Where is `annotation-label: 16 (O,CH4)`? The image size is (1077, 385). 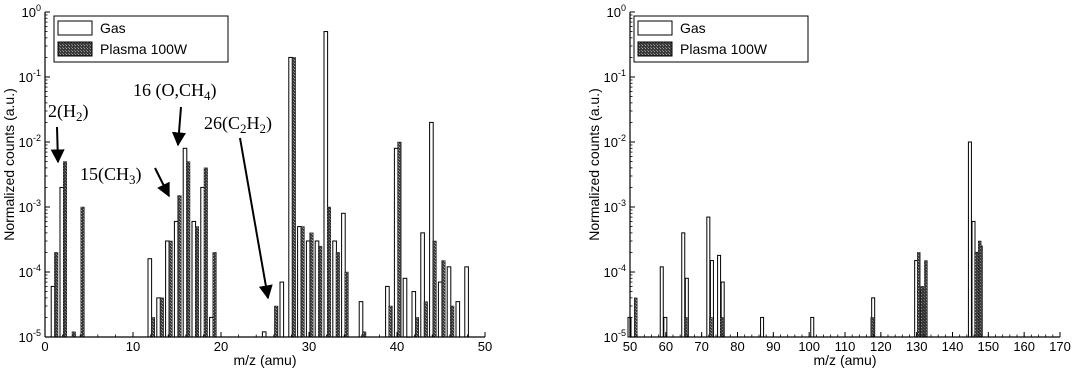 annotation-label: 16 (O,CH4) is located at coordinates (175, 91).